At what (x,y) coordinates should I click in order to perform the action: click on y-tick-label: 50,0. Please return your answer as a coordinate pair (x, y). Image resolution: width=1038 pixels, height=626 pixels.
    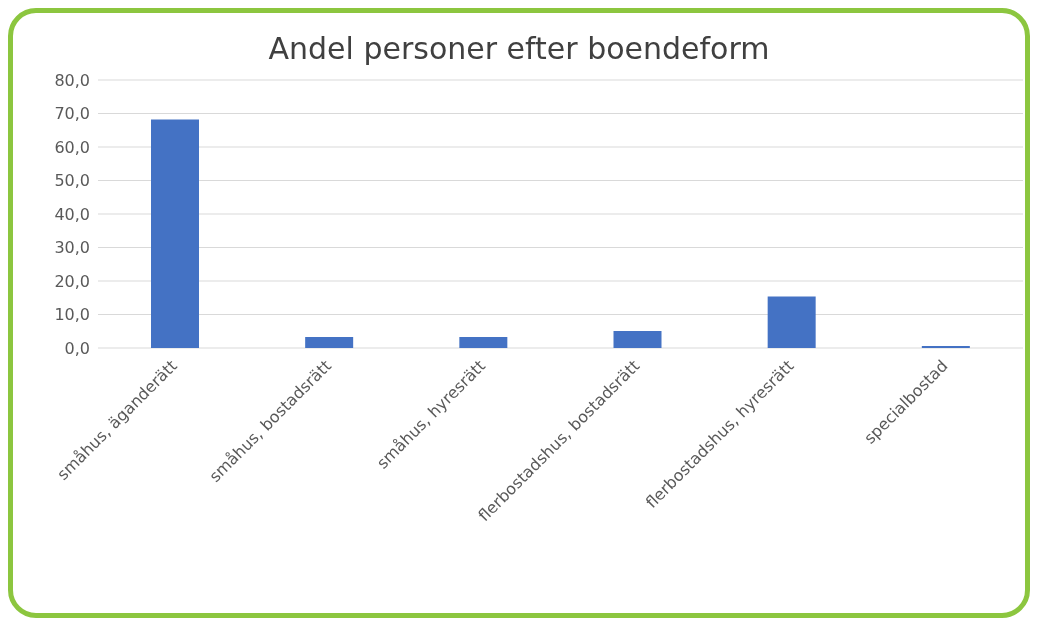
    Looking at the image, I should click on (72, 181).